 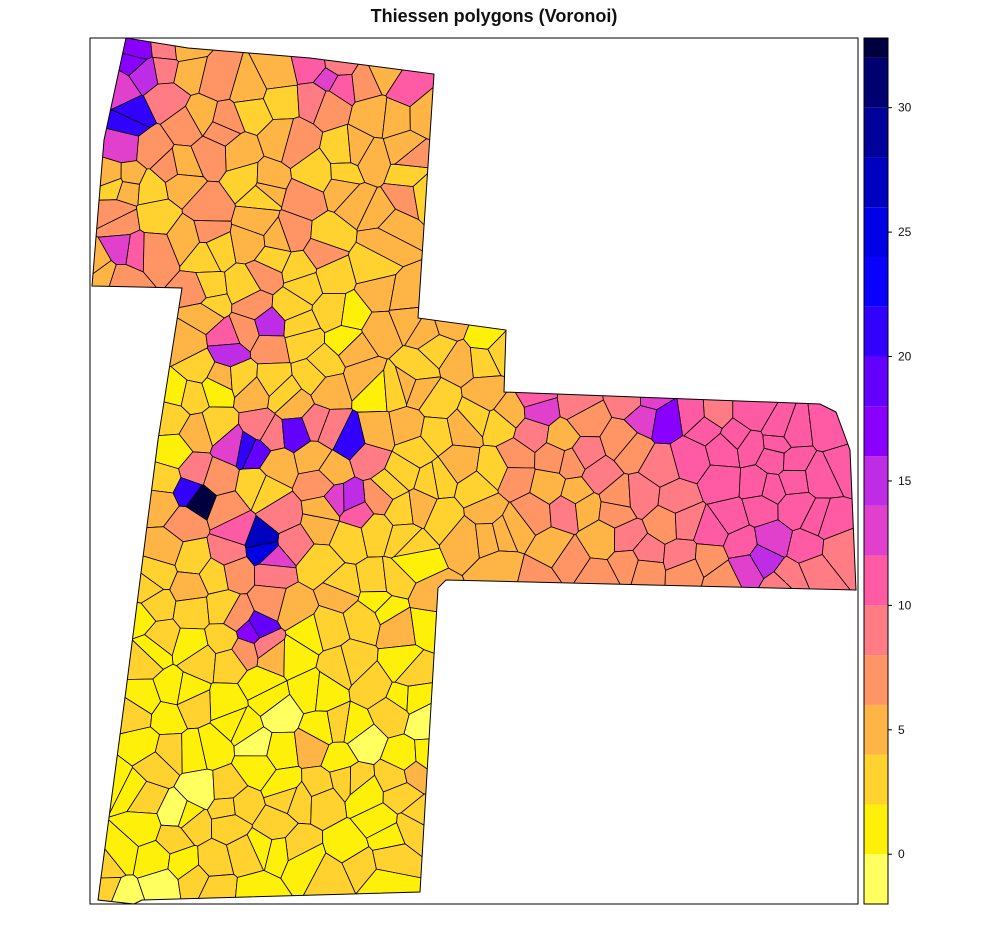 What do you see at coordinates (905, 232) in the screenshot?
I see `legend-tick-label: 25` at bounding box center [905, 232].